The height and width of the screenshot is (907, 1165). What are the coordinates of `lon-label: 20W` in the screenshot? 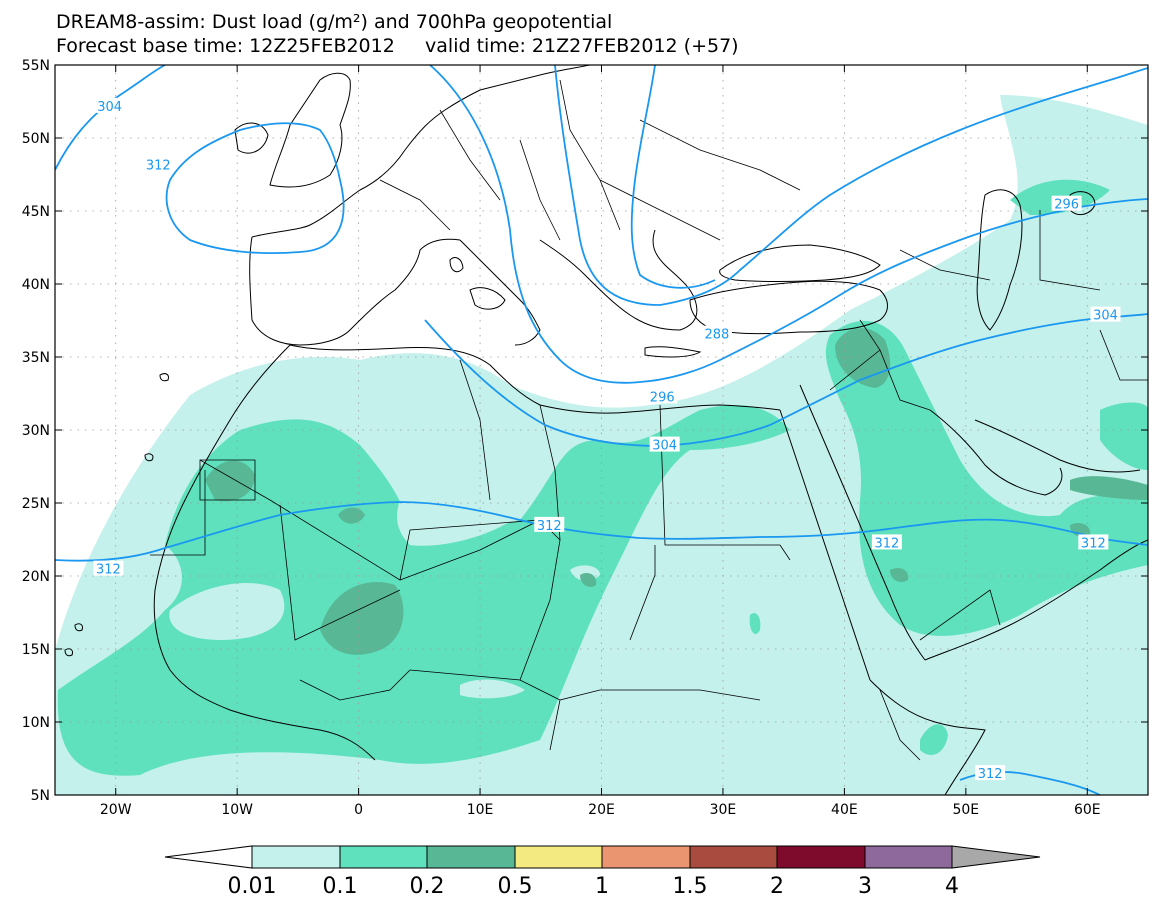 It's located at (116, 810).